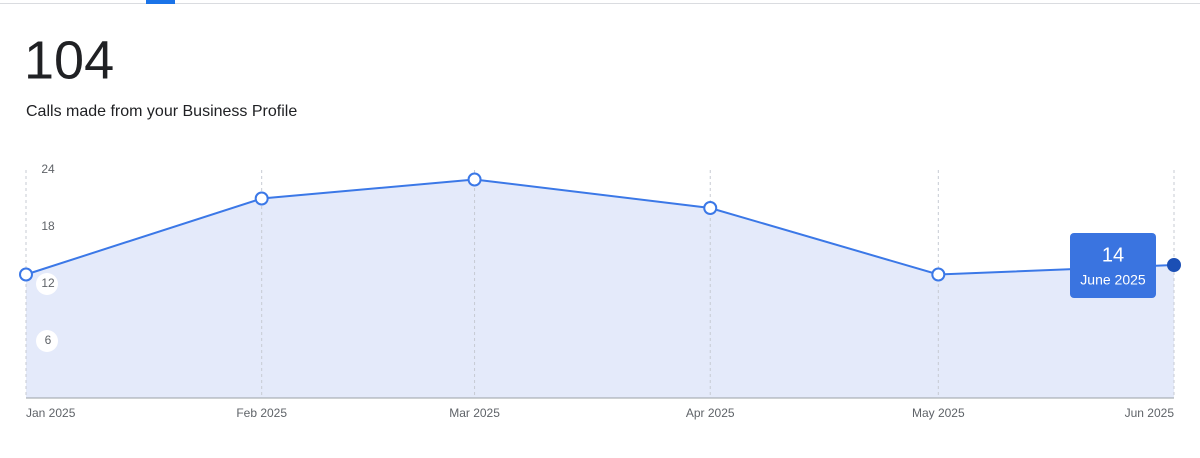  I want to click on x-tick-label: Jan 2025, so click(51, 413).